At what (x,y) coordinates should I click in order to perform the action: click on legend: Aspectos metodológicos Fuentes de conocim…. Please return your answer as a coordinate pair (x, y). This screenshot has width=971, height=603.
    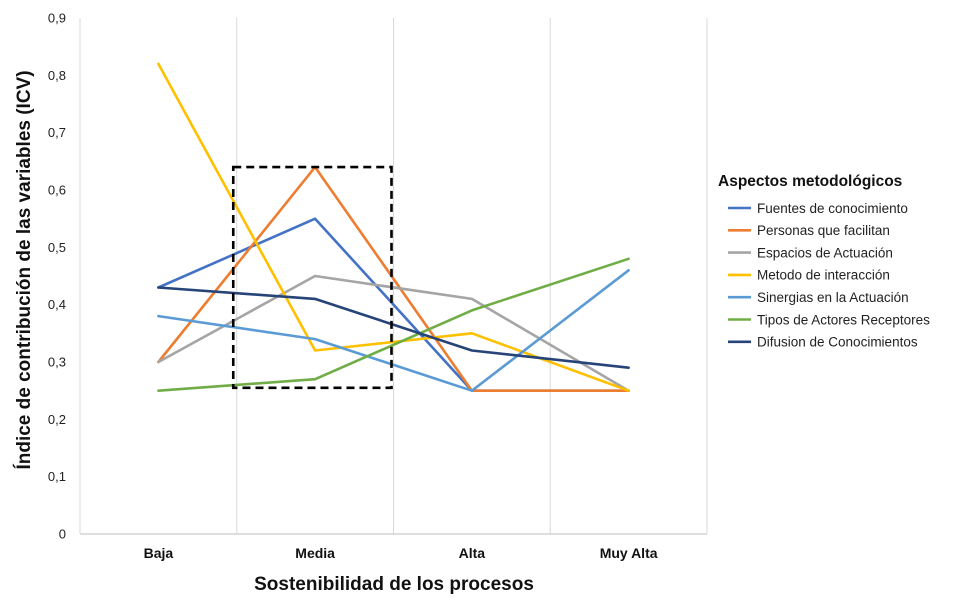
    Looking at the image, I should click on (824, 261).